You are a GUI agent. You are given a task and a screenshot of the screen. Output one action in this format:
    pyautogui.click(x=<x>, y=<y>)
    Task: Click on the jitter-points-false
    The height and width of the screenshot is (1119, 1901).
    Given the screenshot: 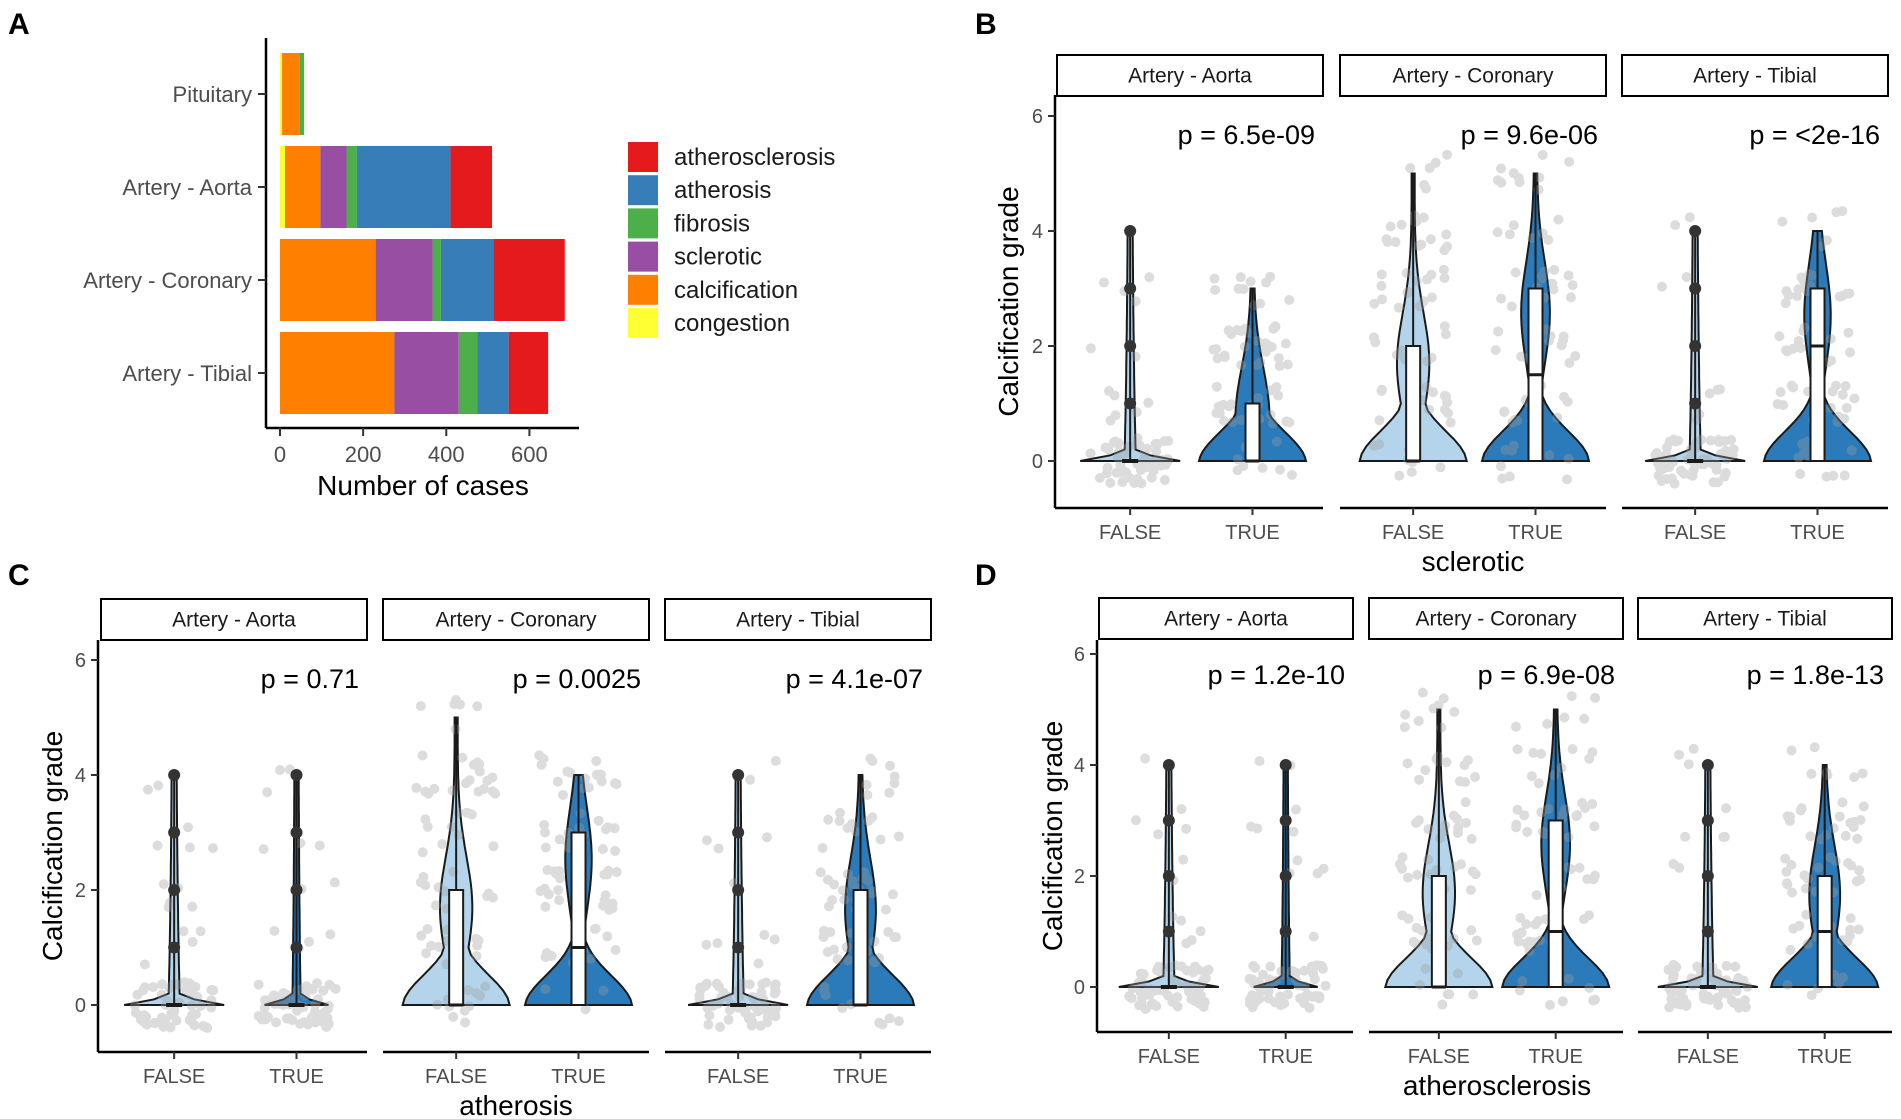 What is the action you would take?
    pyautogui.click(x=1129, y=380)
    